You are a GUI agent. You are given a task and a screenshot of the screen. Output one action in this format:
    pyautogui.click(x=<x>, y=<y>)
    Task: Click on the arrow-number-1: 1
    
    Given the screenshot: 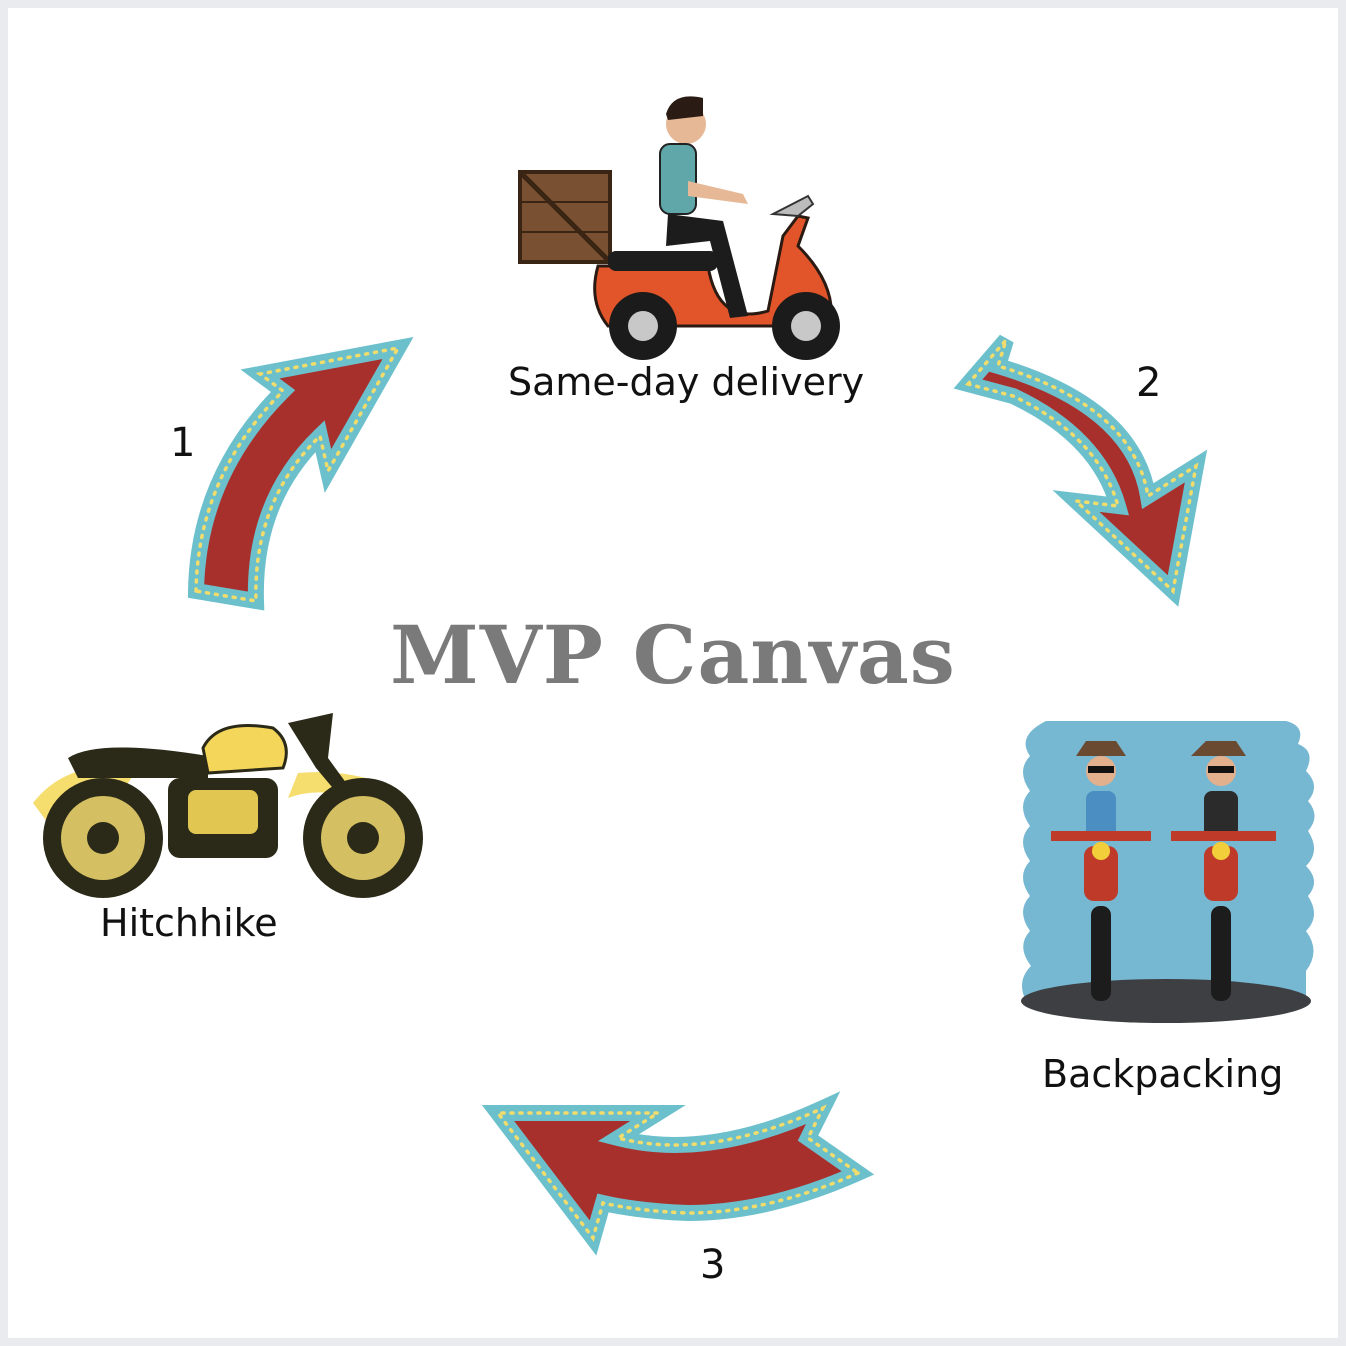 What is the action you would take?
    pyautogui.click(x=183, y=443)
    